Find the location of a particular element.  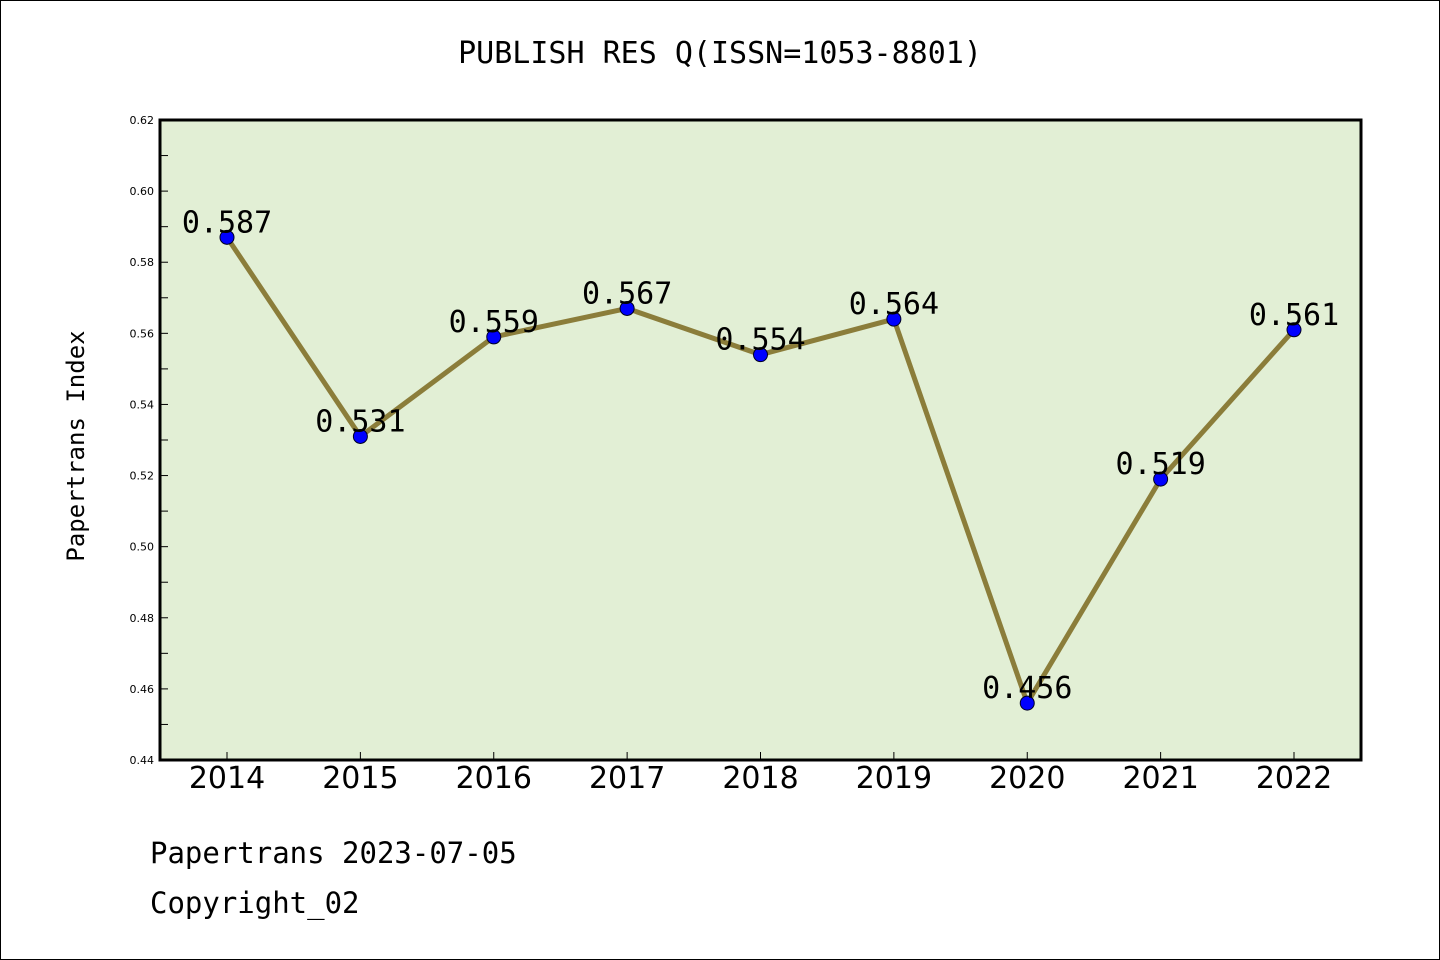

data-label: 0.456 is located at coordinates (1027, 688).